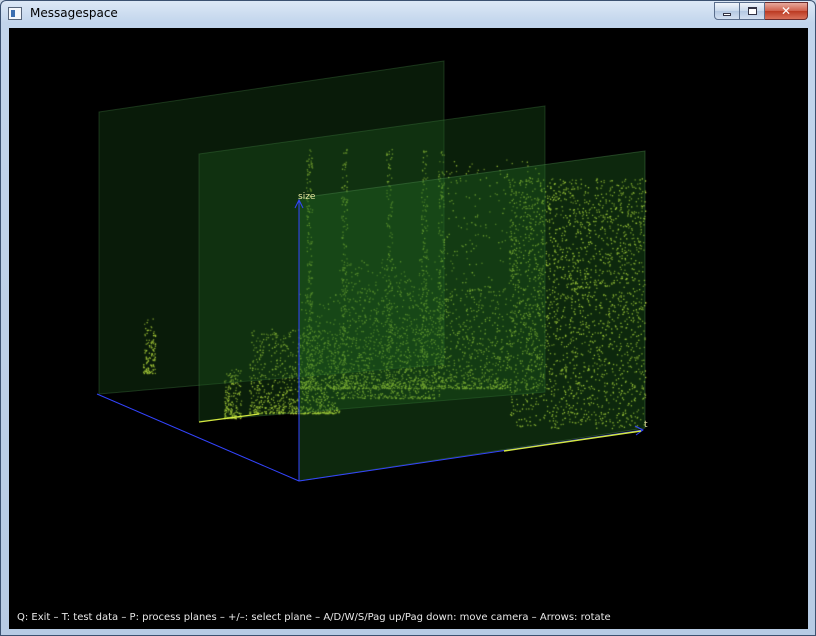 The width and height of the screenshot is (816, 636). I want to click on axis-t-label: t, so click(646, 425).